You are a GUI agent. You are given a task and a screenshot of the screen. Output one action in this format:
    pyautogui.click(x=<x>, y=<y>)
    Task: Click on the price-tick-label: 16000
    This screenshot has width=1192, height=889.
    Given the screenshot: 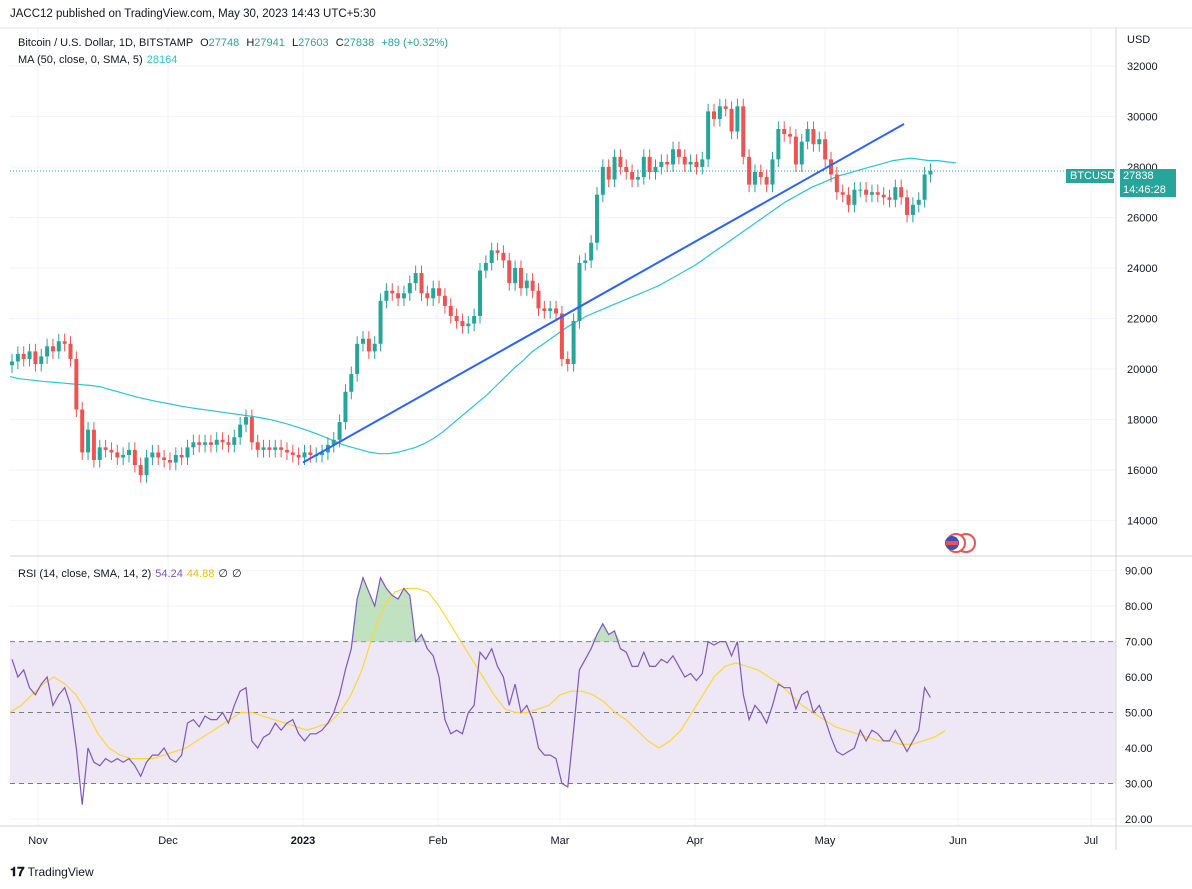 What is the action you would take?
    pyautogui.click(x=1142, y=471)
    